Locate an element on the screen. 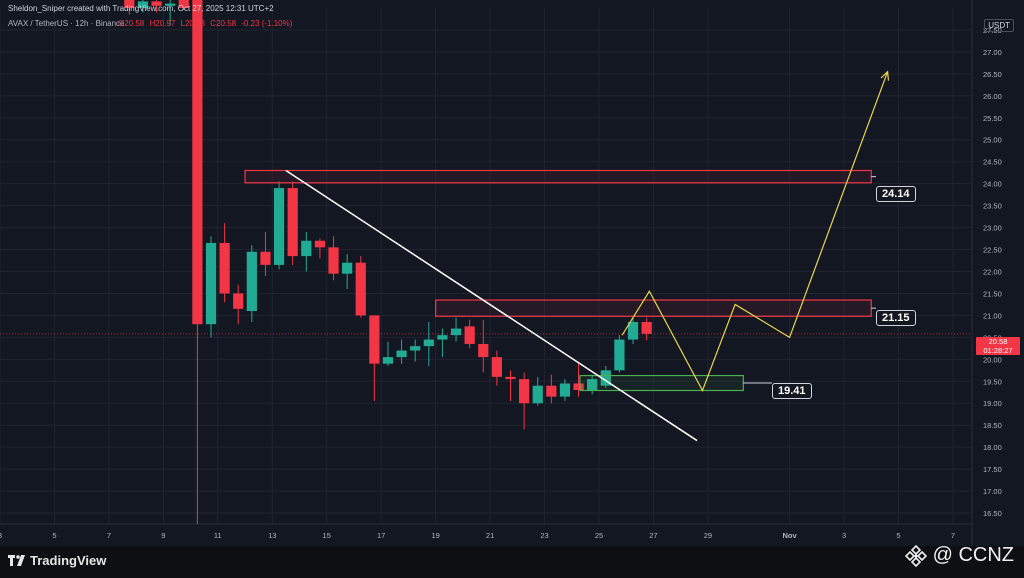 The height and width of the screenshot is (578, 1024). price-axis-tick-label: 19.50 is located at coordinates (992, 381).